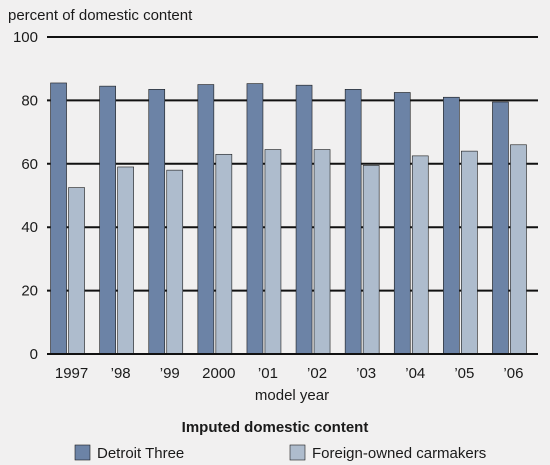  Describe the element at coordinates (275, 427) in the screenshot. I see `legend-title: Imputed domestic content` at that location.